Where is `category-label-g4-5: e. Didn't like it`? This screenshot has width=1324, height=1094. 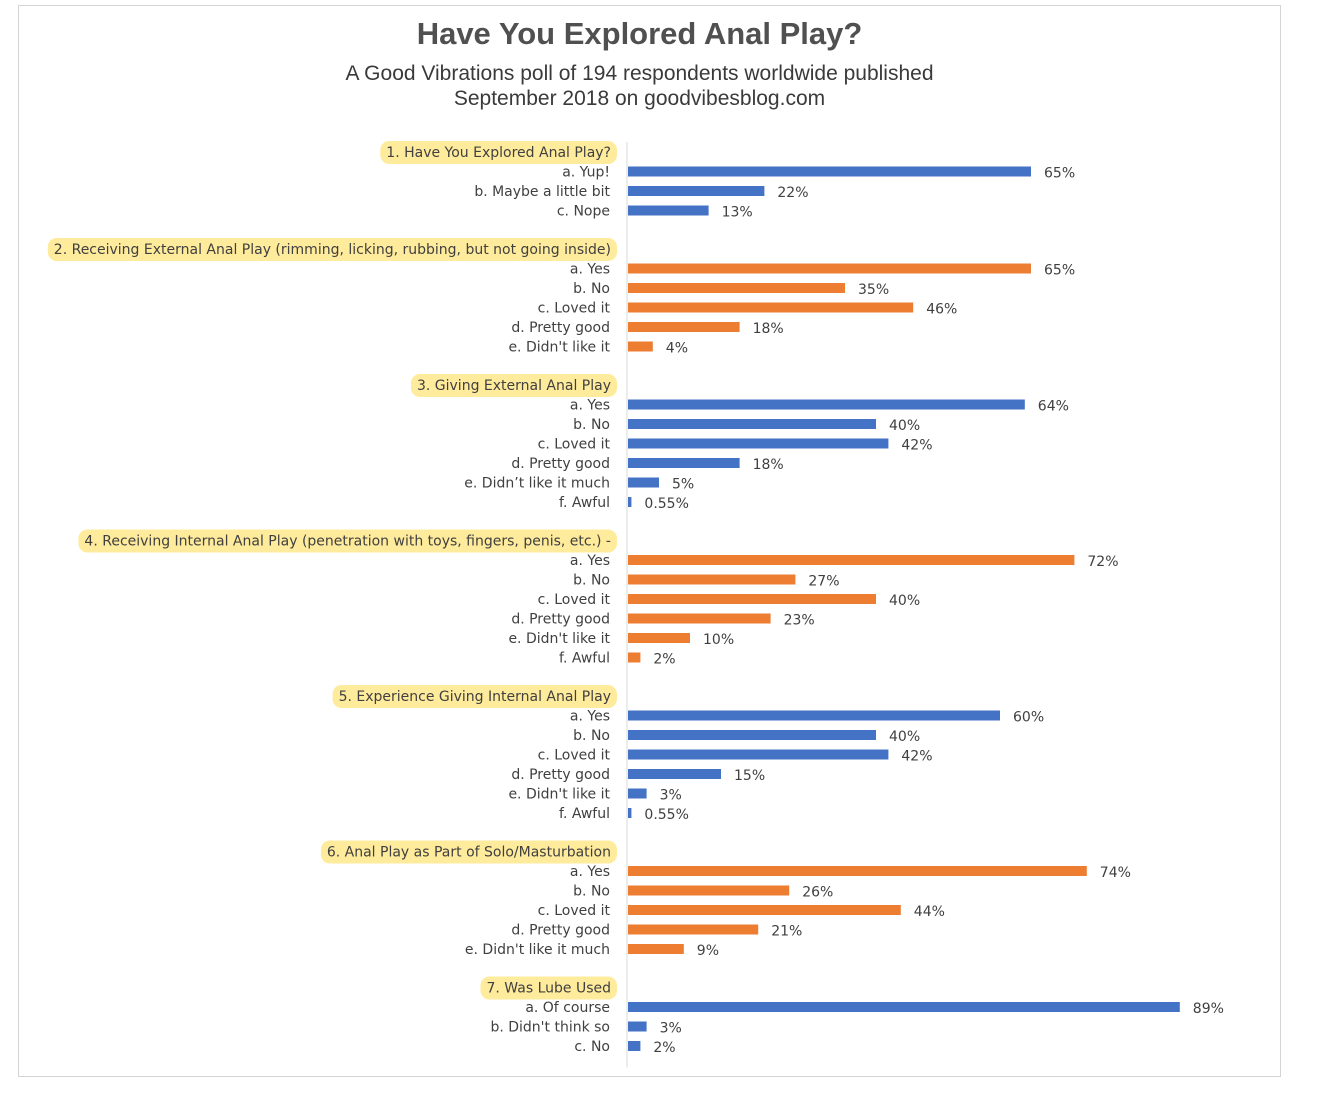
category-label-g4-5: e. Didn't like it is located at coordinates (559, 639).